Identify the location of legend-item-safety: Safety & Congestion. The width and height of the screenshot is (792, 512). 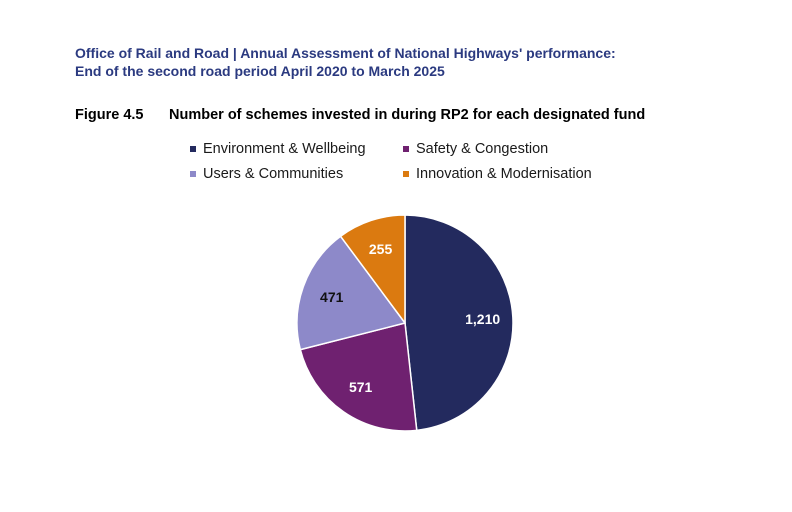
(475, 149).